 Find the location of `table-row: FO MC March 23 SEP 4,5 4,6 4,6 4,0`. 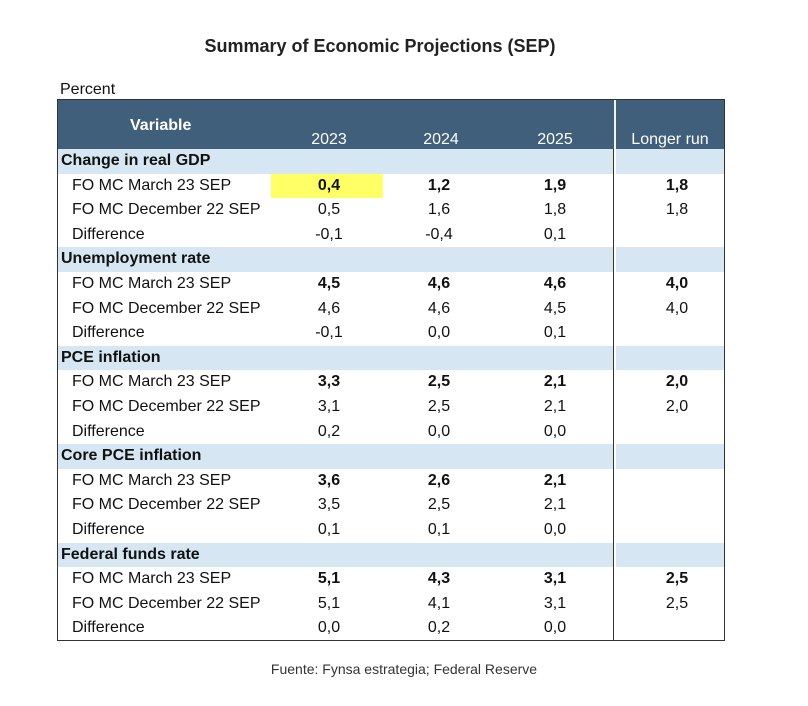

table-row: FO MC March 23 SEP 4,5 4,6 4,6 4,0 is located at coordinates (391, 284).